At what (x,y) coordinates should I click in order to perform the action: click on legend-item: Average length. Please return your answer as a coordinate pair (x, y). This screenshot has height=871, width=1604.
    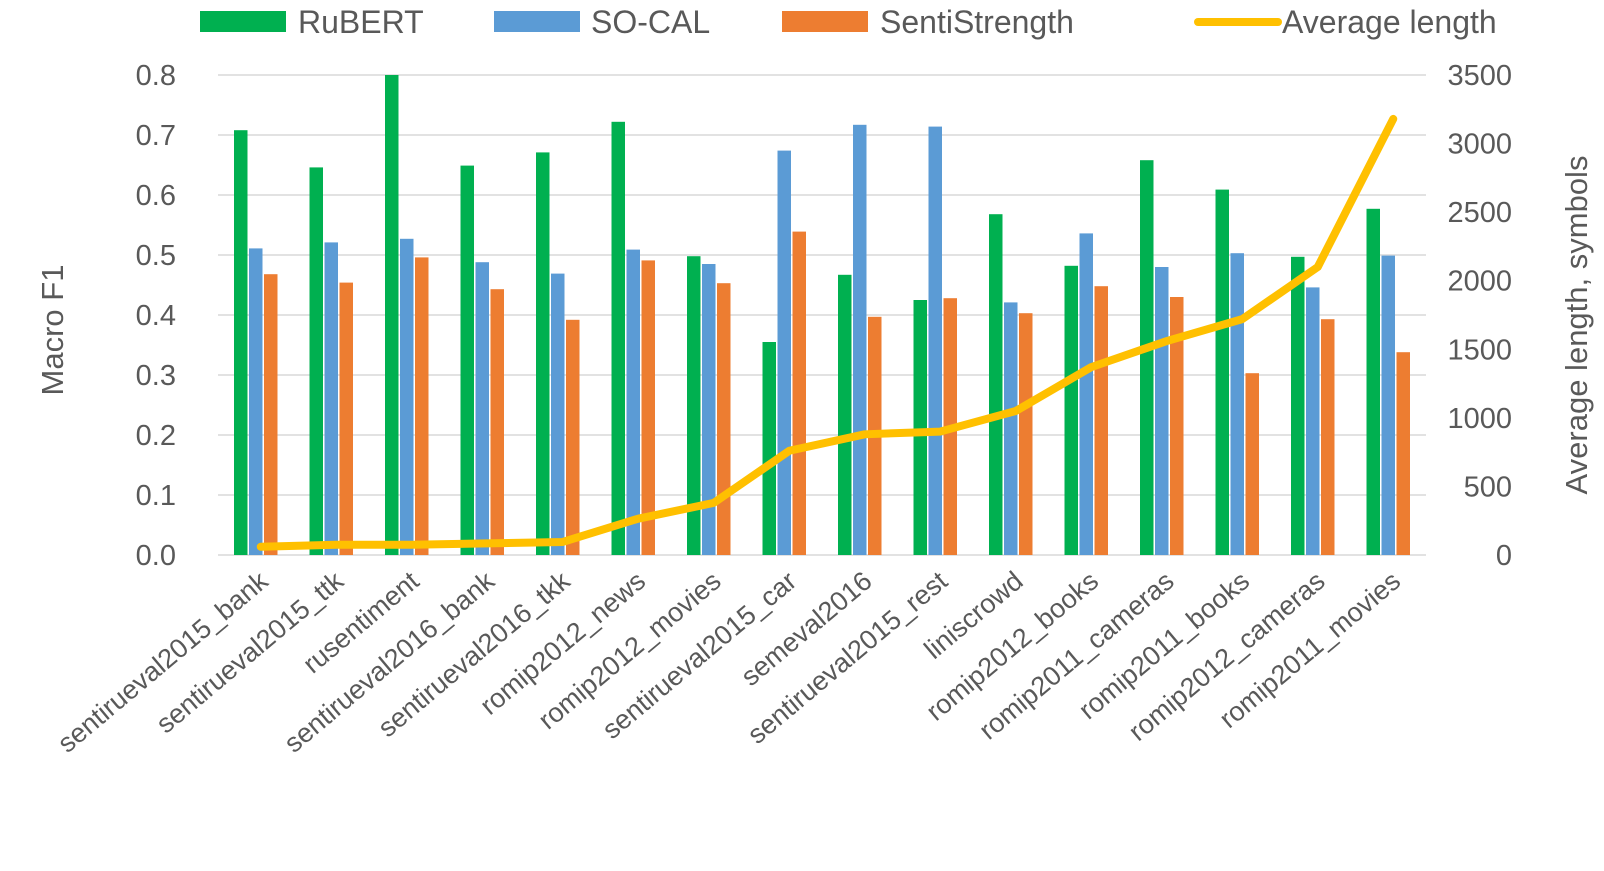
    Looking at the image, I should click on (1345, 22).